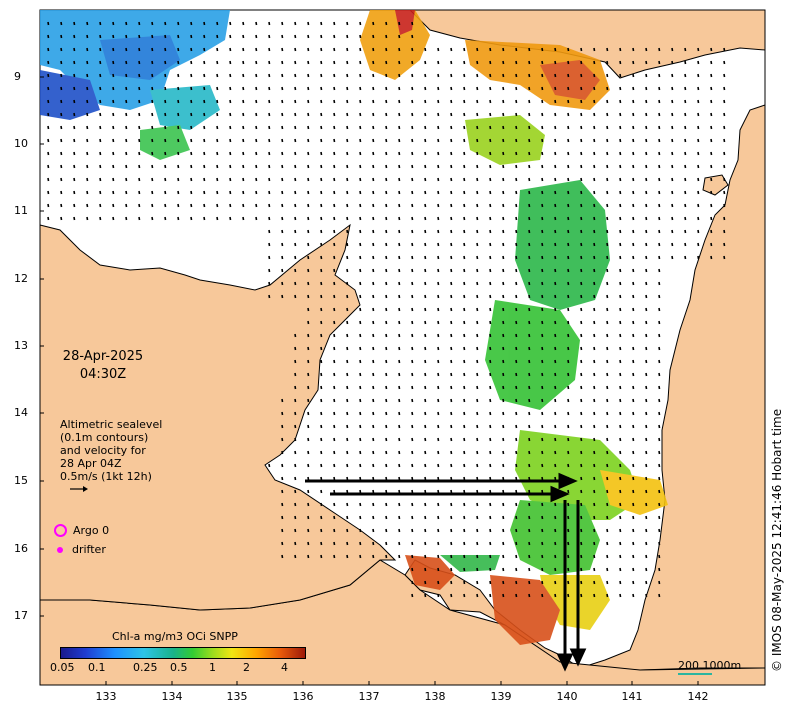 The image size is (792, 716). Describe the element at coordinates (446, 572) in the screenshot. I see `current-streams` at that location.